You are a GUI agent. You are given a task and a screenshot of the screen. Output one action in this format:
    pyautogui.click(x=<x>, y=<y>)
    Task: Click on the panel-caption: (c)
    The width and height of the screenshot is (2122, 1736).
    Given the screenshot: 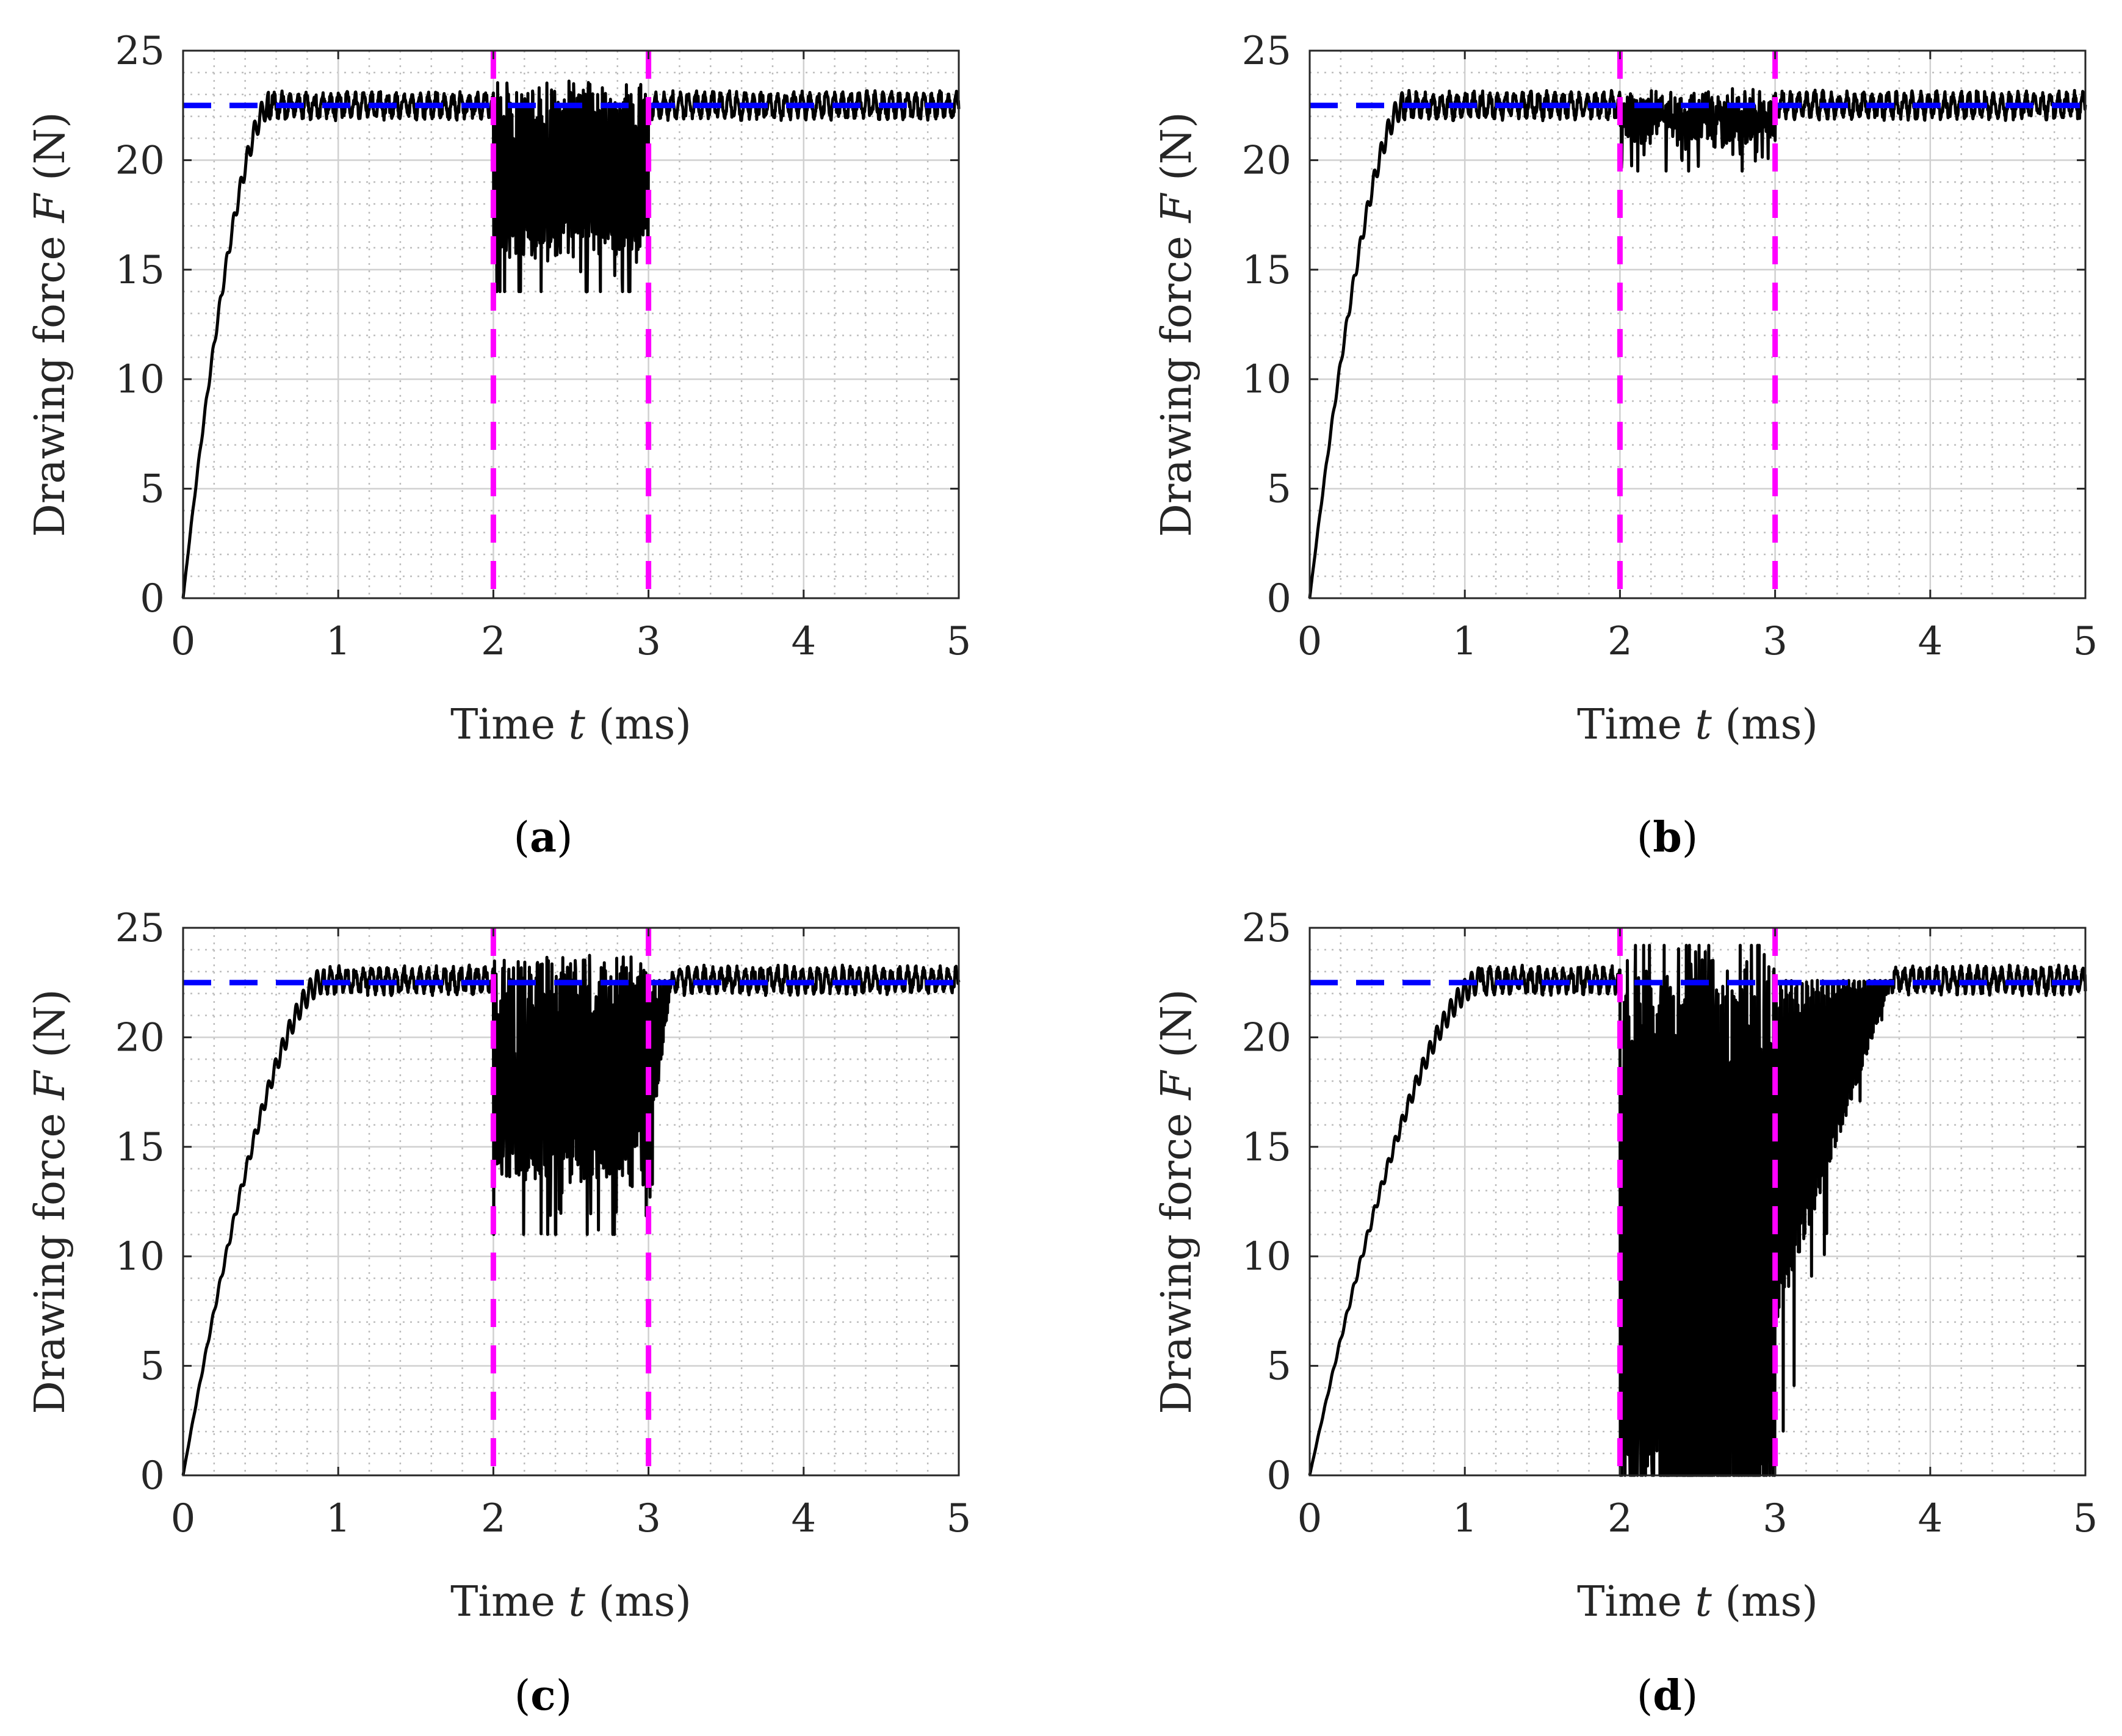 What is the action you would take?
    pyautogui.click(x=543, y=1695)
    